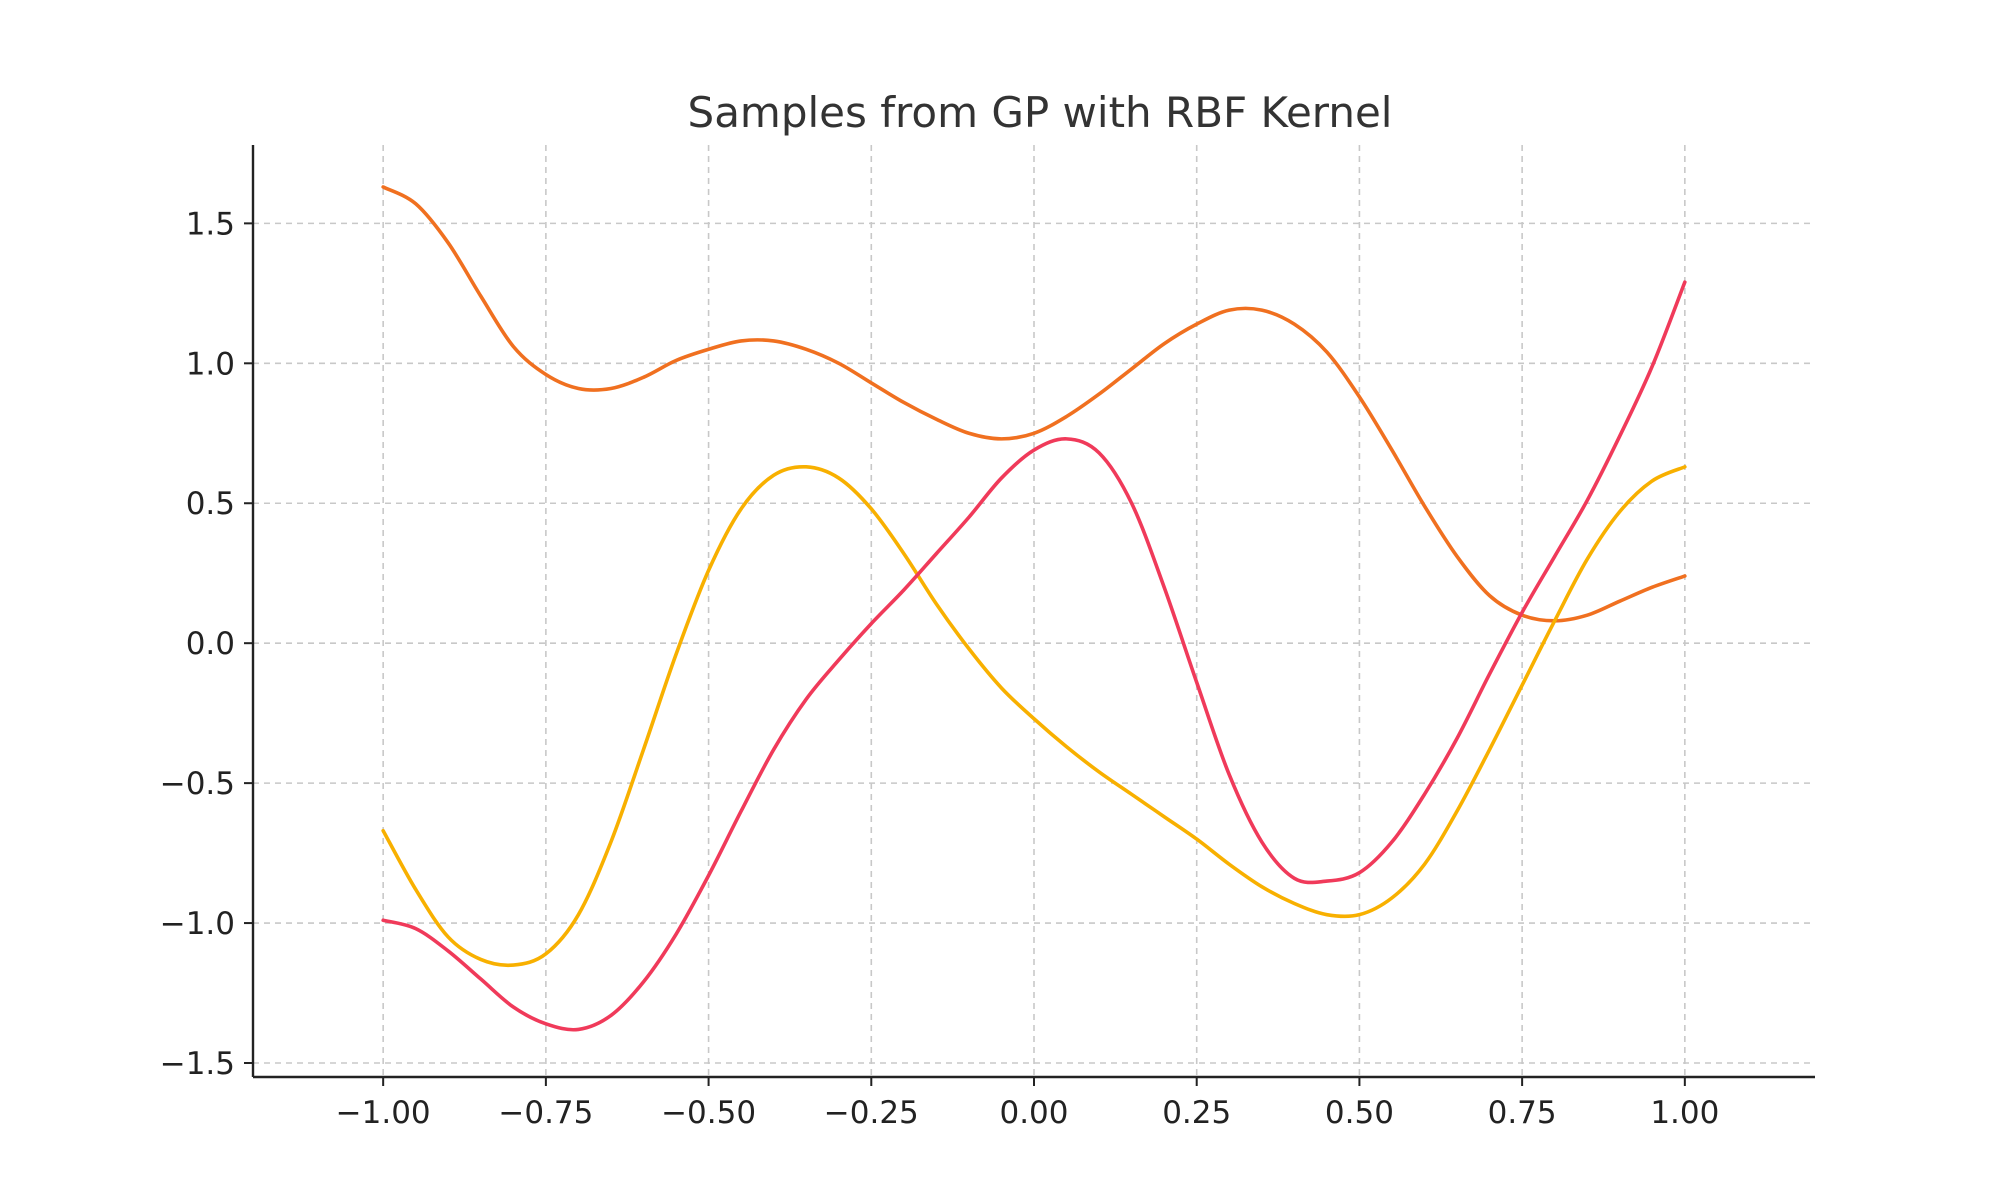  What do you see at coordinates (210, 504) in the screenshot?
I see `y-tick-label: 0.5` at bounding box center [210, 504].